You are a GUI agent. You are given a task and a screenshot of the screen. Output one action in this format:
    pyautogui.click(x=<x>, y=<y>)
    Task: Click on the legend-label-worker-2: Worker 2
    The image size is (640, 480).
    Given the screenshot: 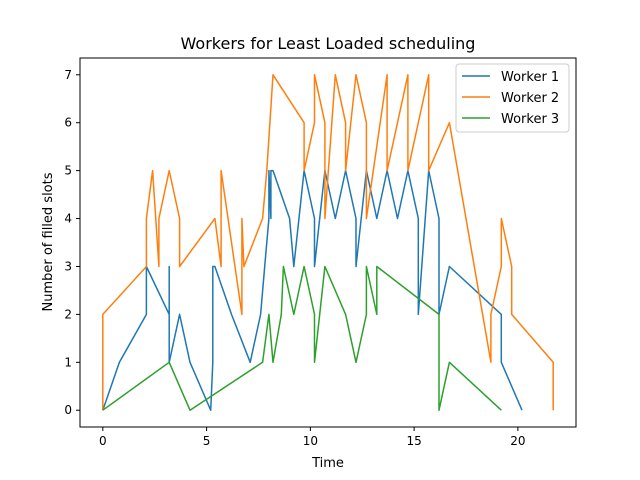 What is the action you would take?
    pyautogui.click(x=530, y=98)
    